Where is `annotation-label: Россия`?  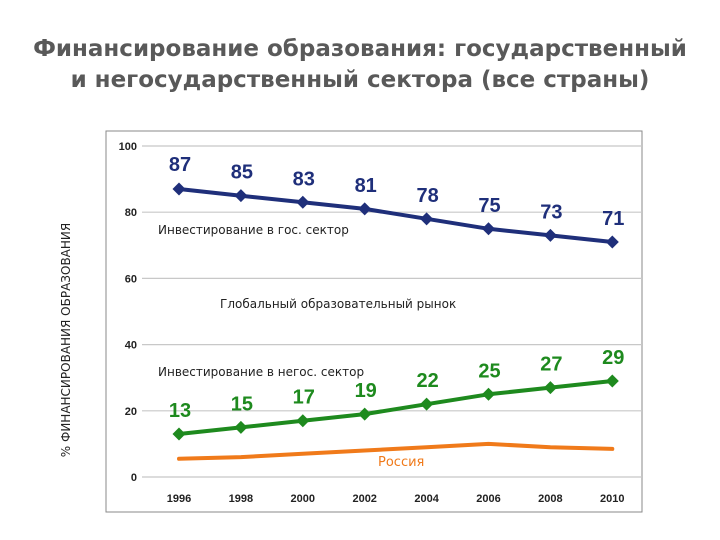 annotation-label: Россия is located at coordinates (401, 462).